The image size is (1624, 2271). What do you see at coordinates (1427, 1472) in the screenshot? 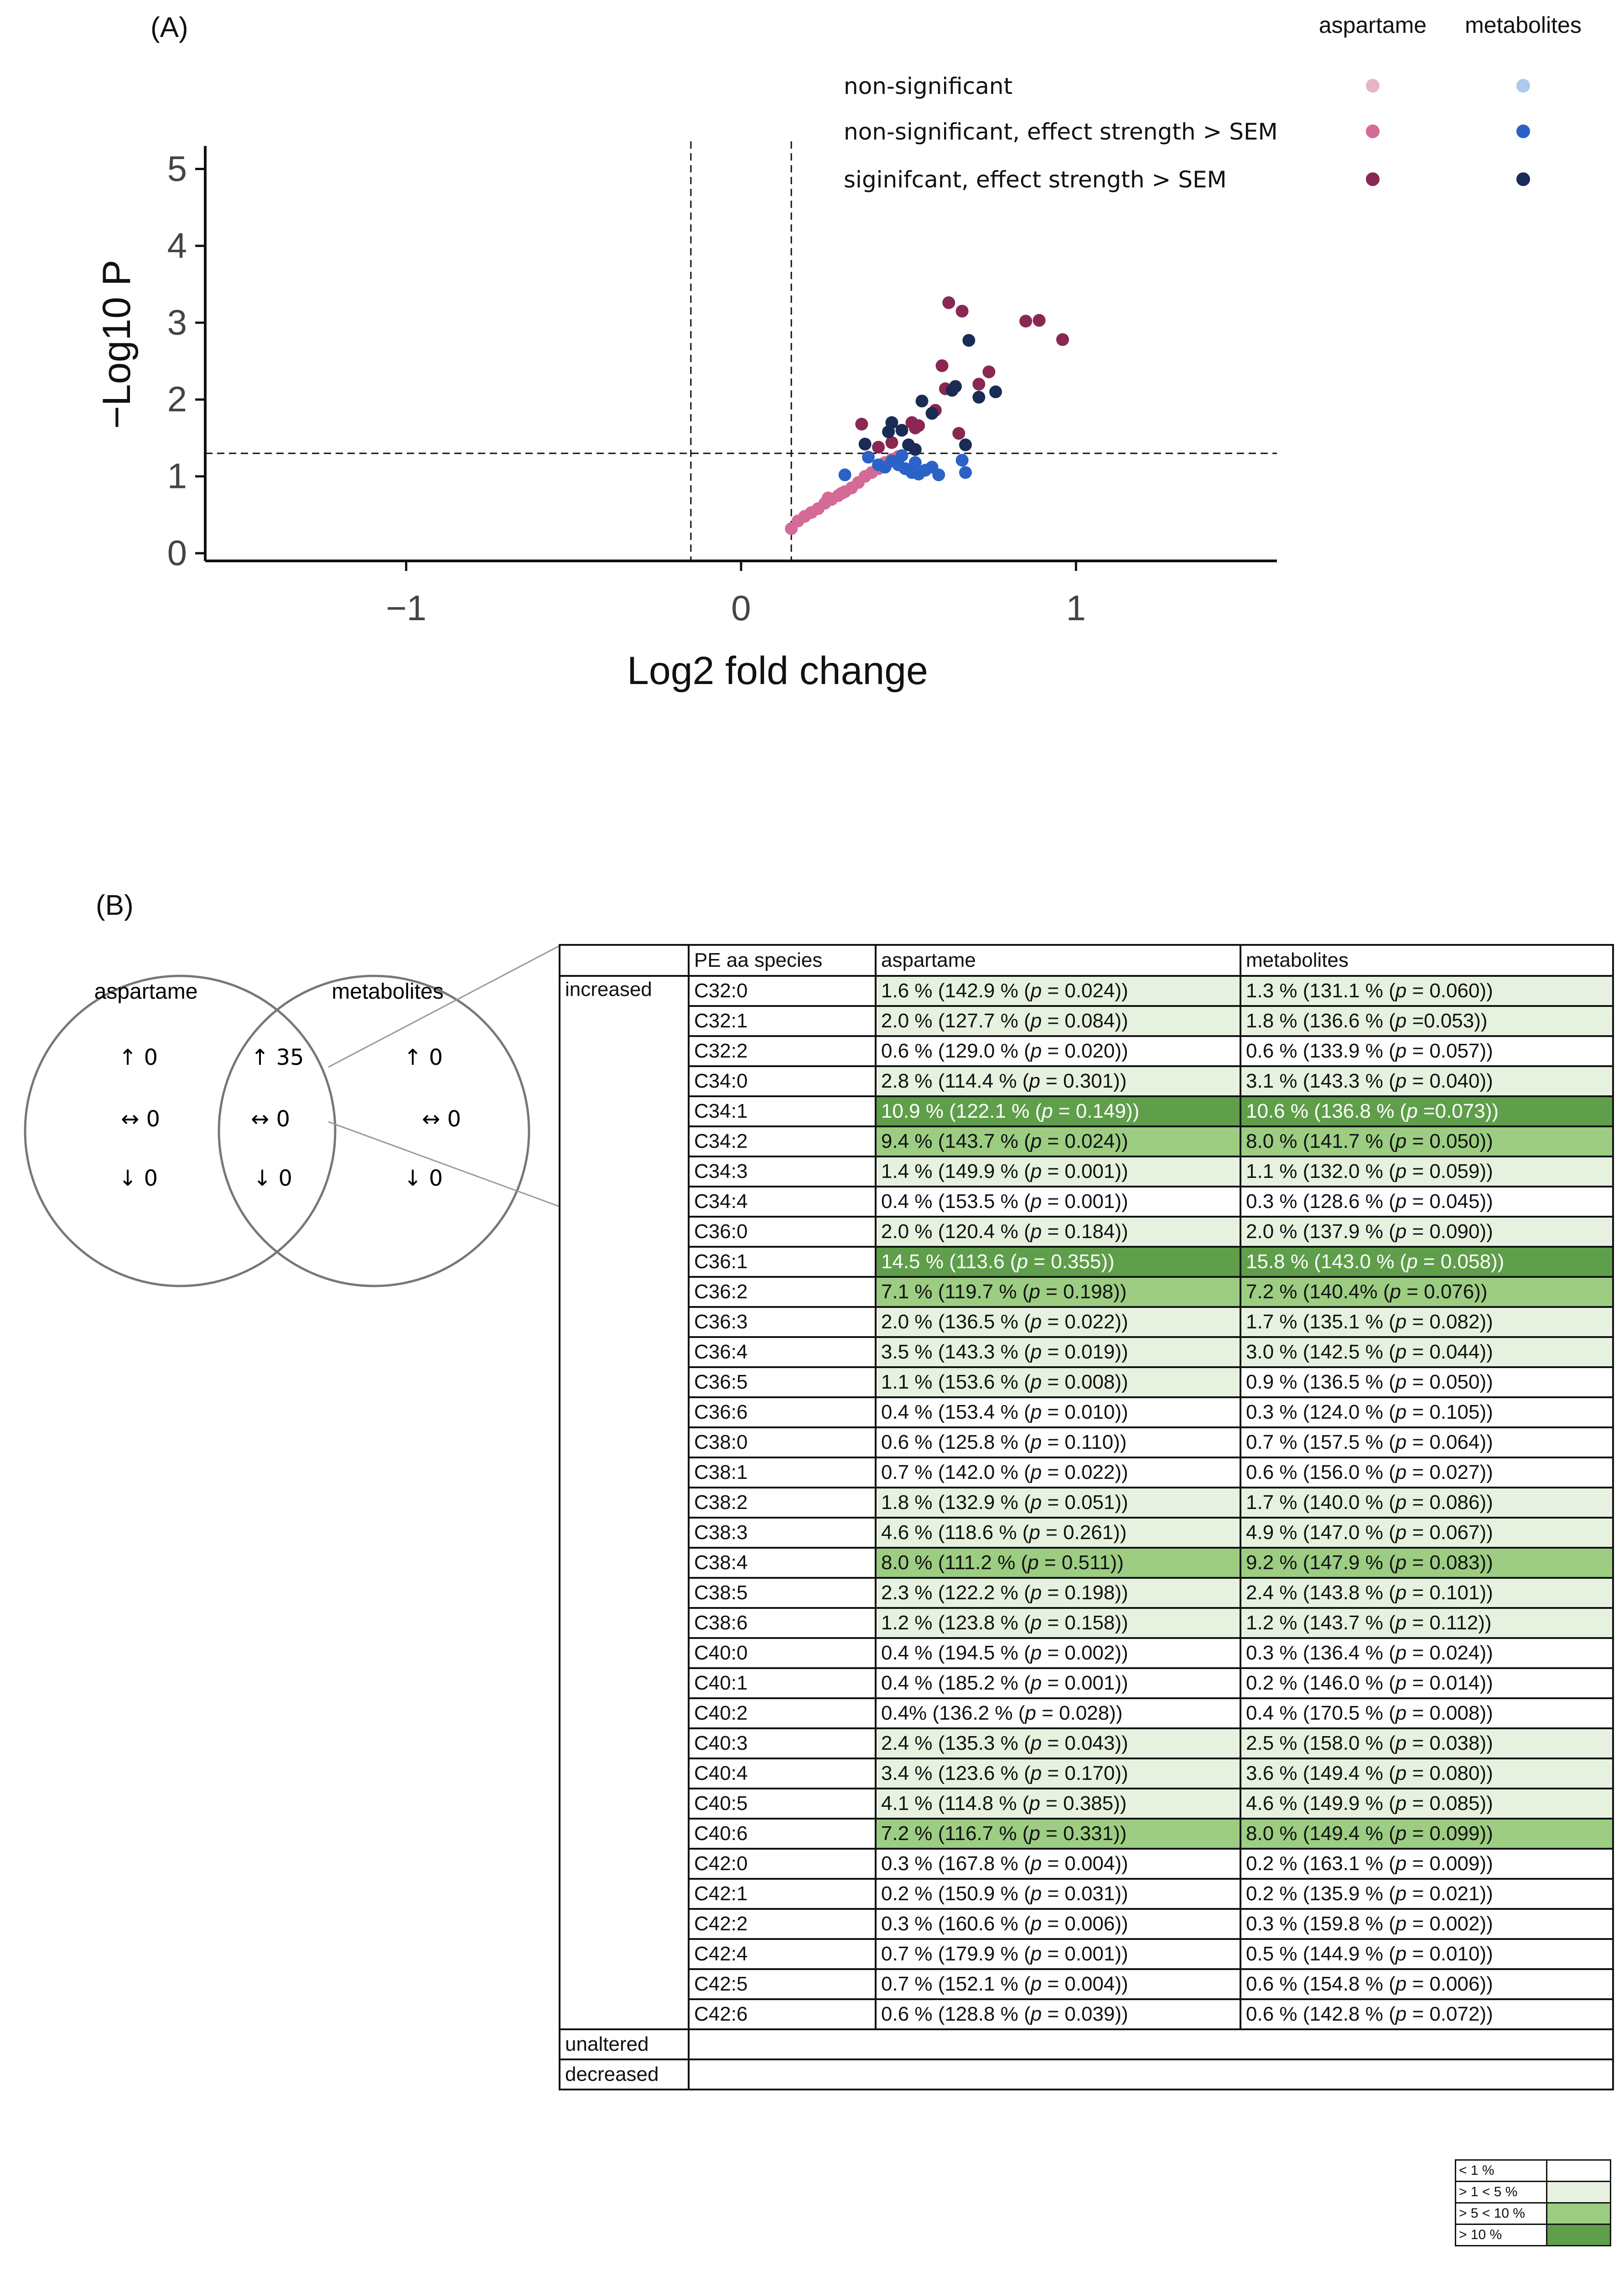
I see `metabolites-cell: 0.6 % (156.0 % (p = 0.027))` at bounding box center [1427, 1472].